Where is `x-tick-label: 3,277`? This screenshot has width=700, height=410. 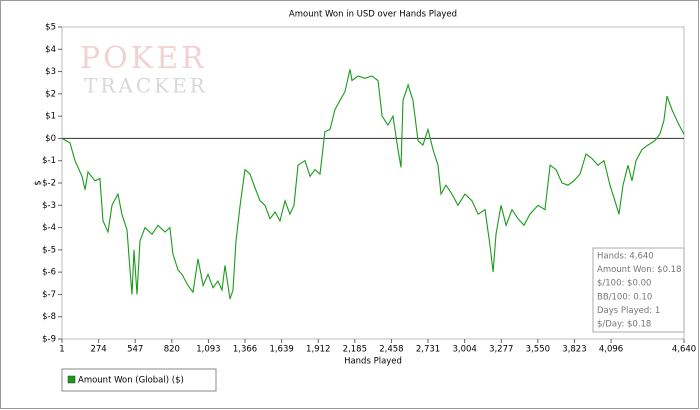
x-tick-label: 3,277 is located at coordinates (501, 350).